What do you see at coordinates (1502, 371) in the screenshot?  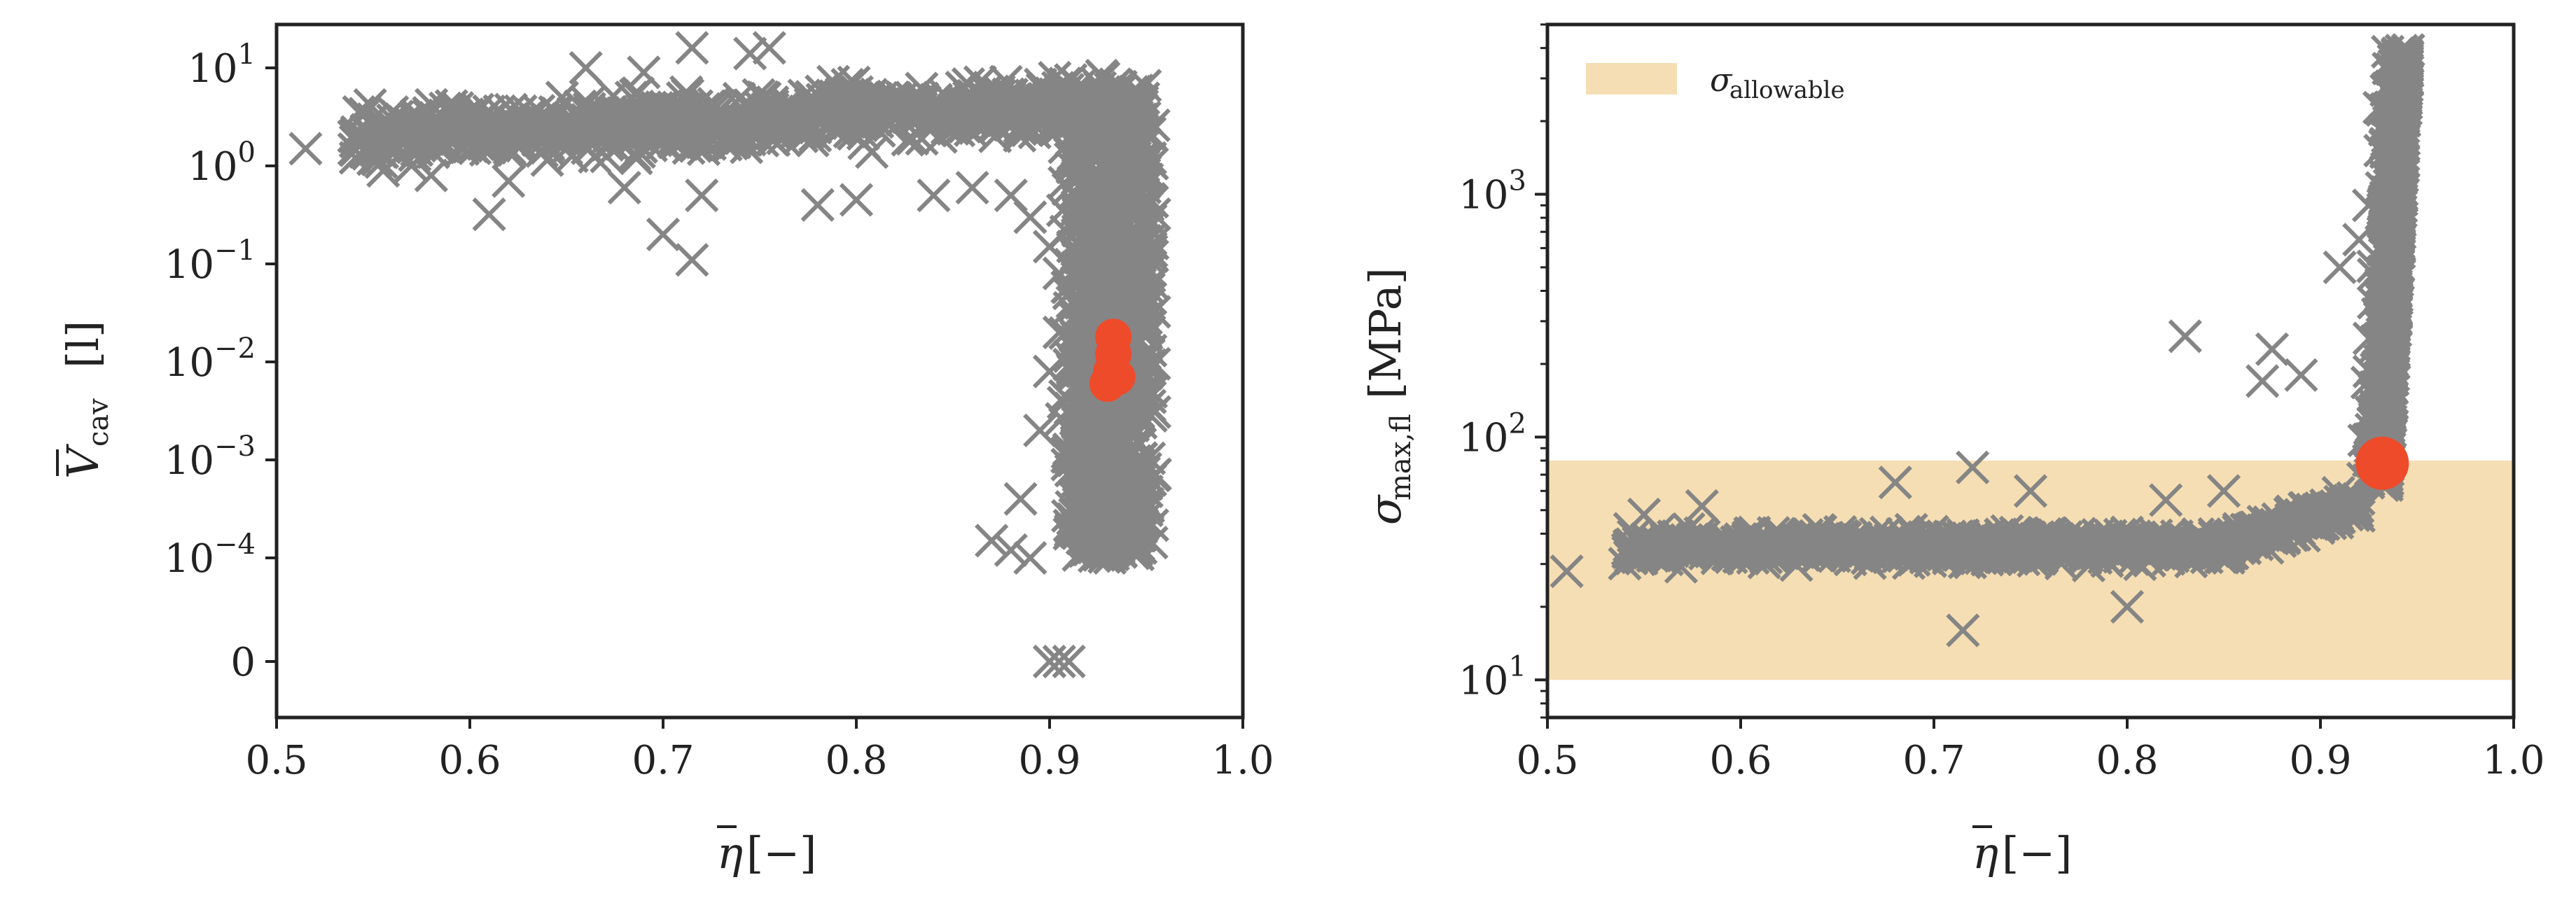 I see `right-y-ticks: 10¹ 10² 10³` at bounding box center [1502, 371].